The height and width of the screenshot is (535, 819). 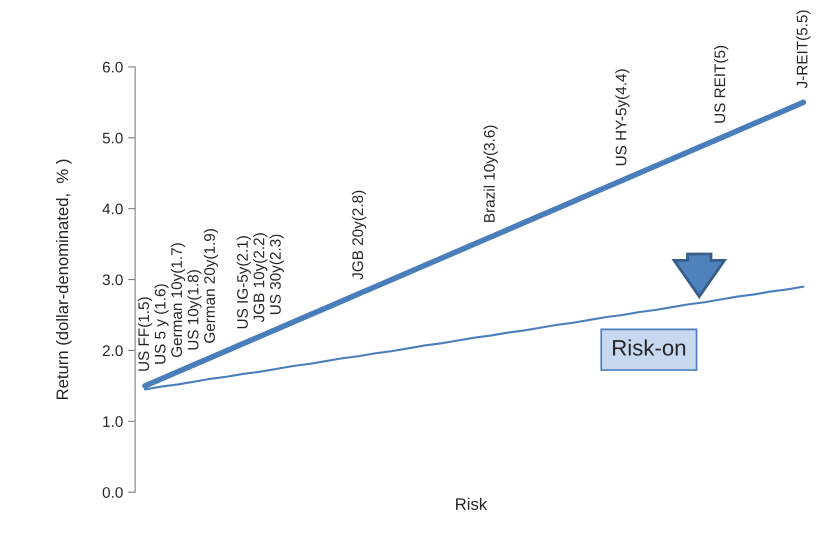 I want to click on data-label: US FF(1.5), so click(x=145, y=334).